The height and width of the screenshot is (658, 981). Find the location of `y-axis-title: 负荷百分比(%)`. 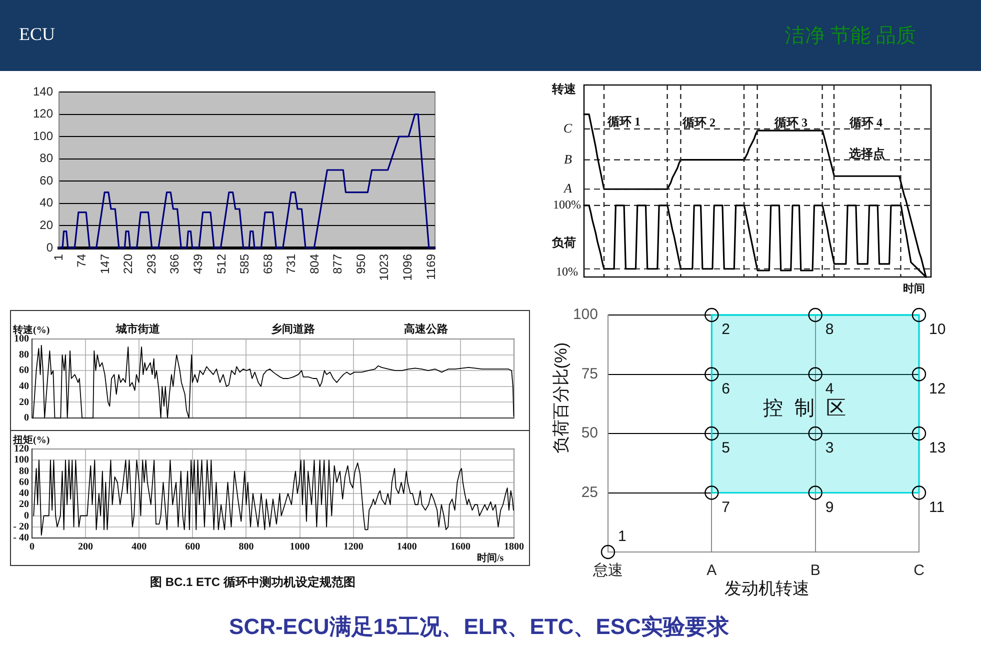

y-axis-title: 负荷百分比(%) is located at coordinates (561, 398).